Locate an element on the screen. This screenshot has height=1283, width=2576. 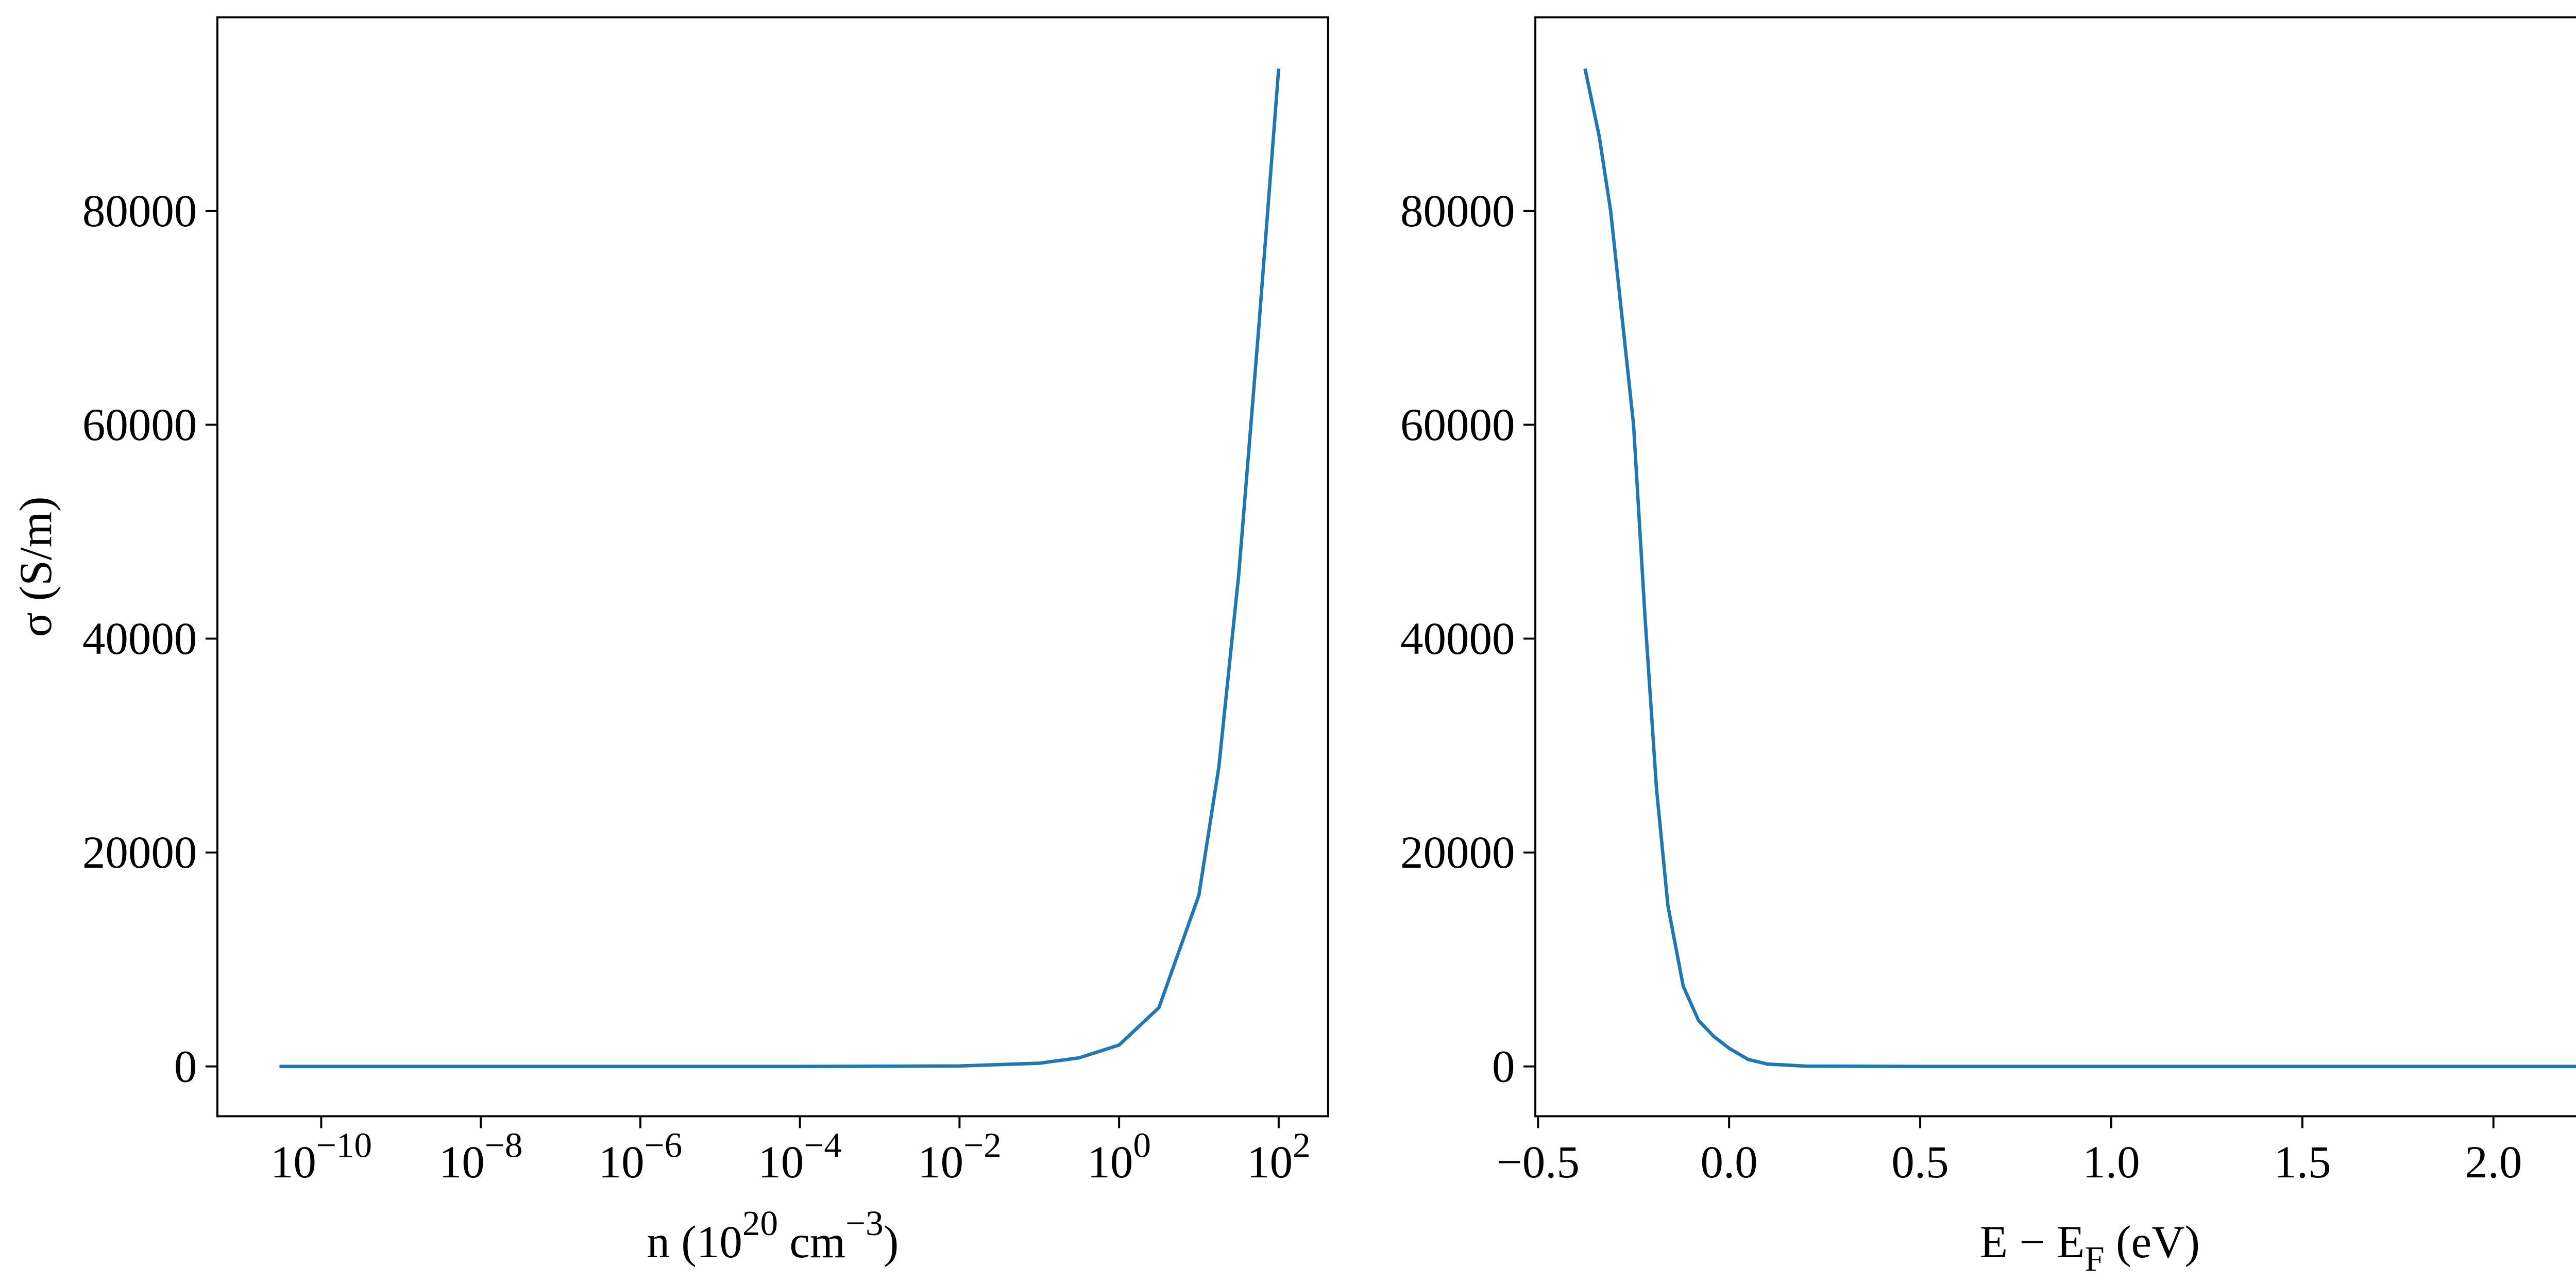
x-tick-label: 0.5 is located at coordinates (1919, 1162).